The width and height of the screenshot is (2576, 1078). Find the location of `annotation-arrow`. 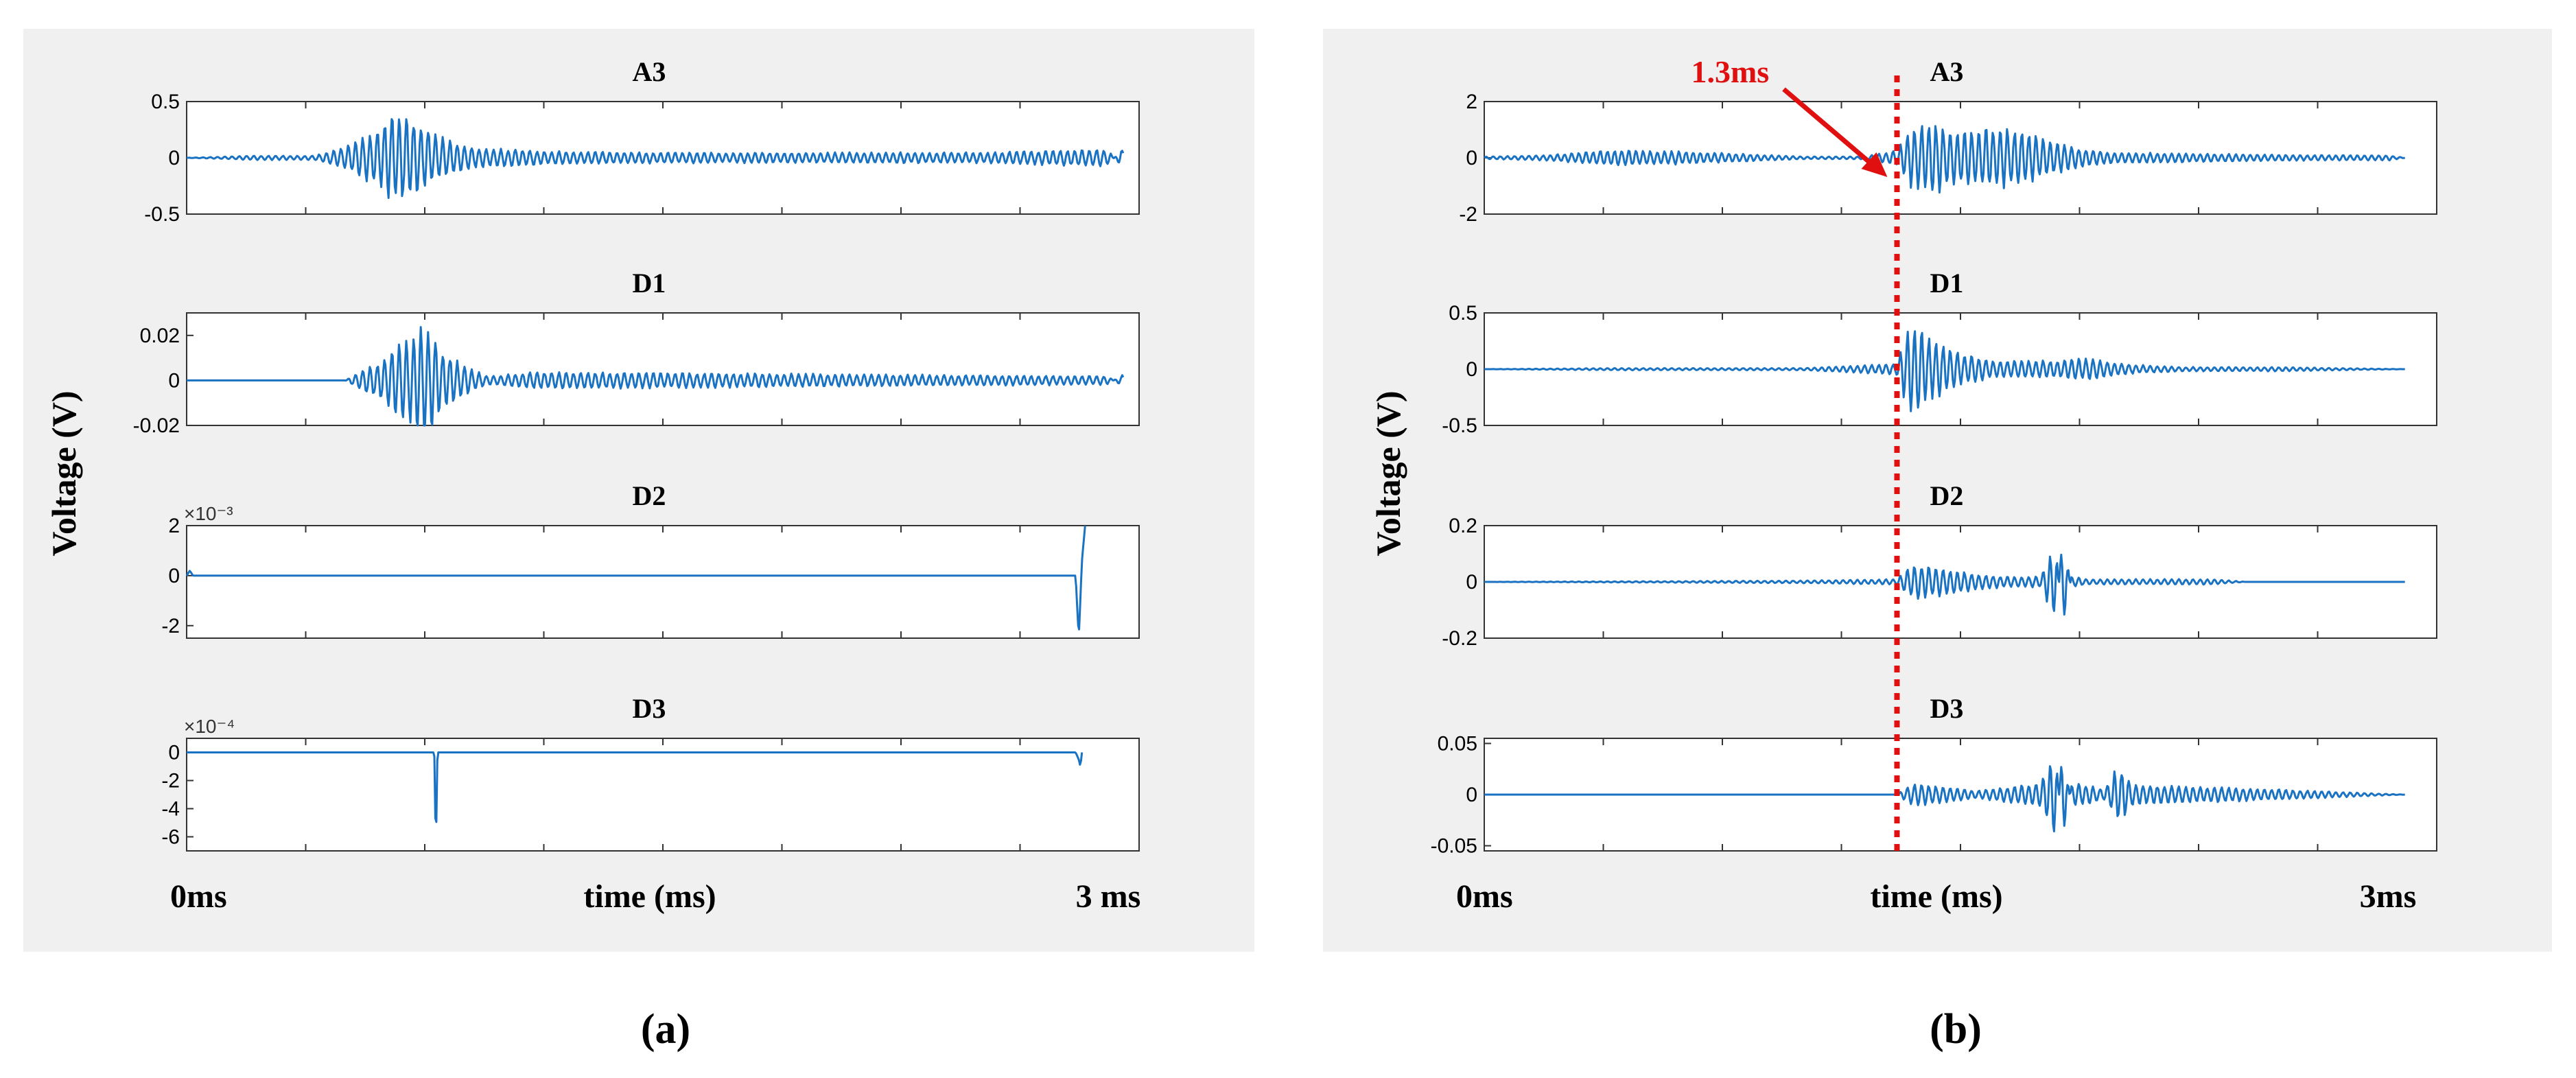

annotation-arrow is located at coordinates (1830, 128).